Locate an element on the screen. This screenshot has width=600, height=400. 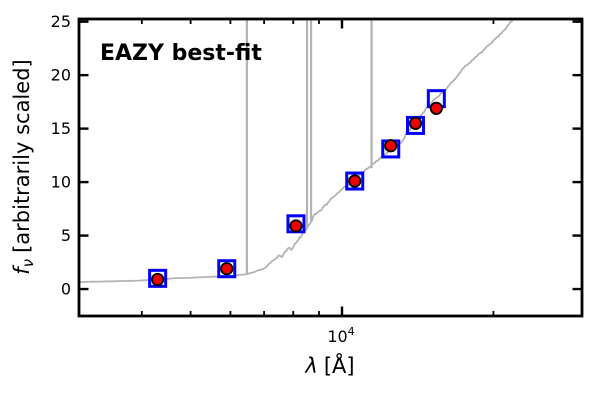
y-tick-label: 10 is located at coordinates (61, 182).